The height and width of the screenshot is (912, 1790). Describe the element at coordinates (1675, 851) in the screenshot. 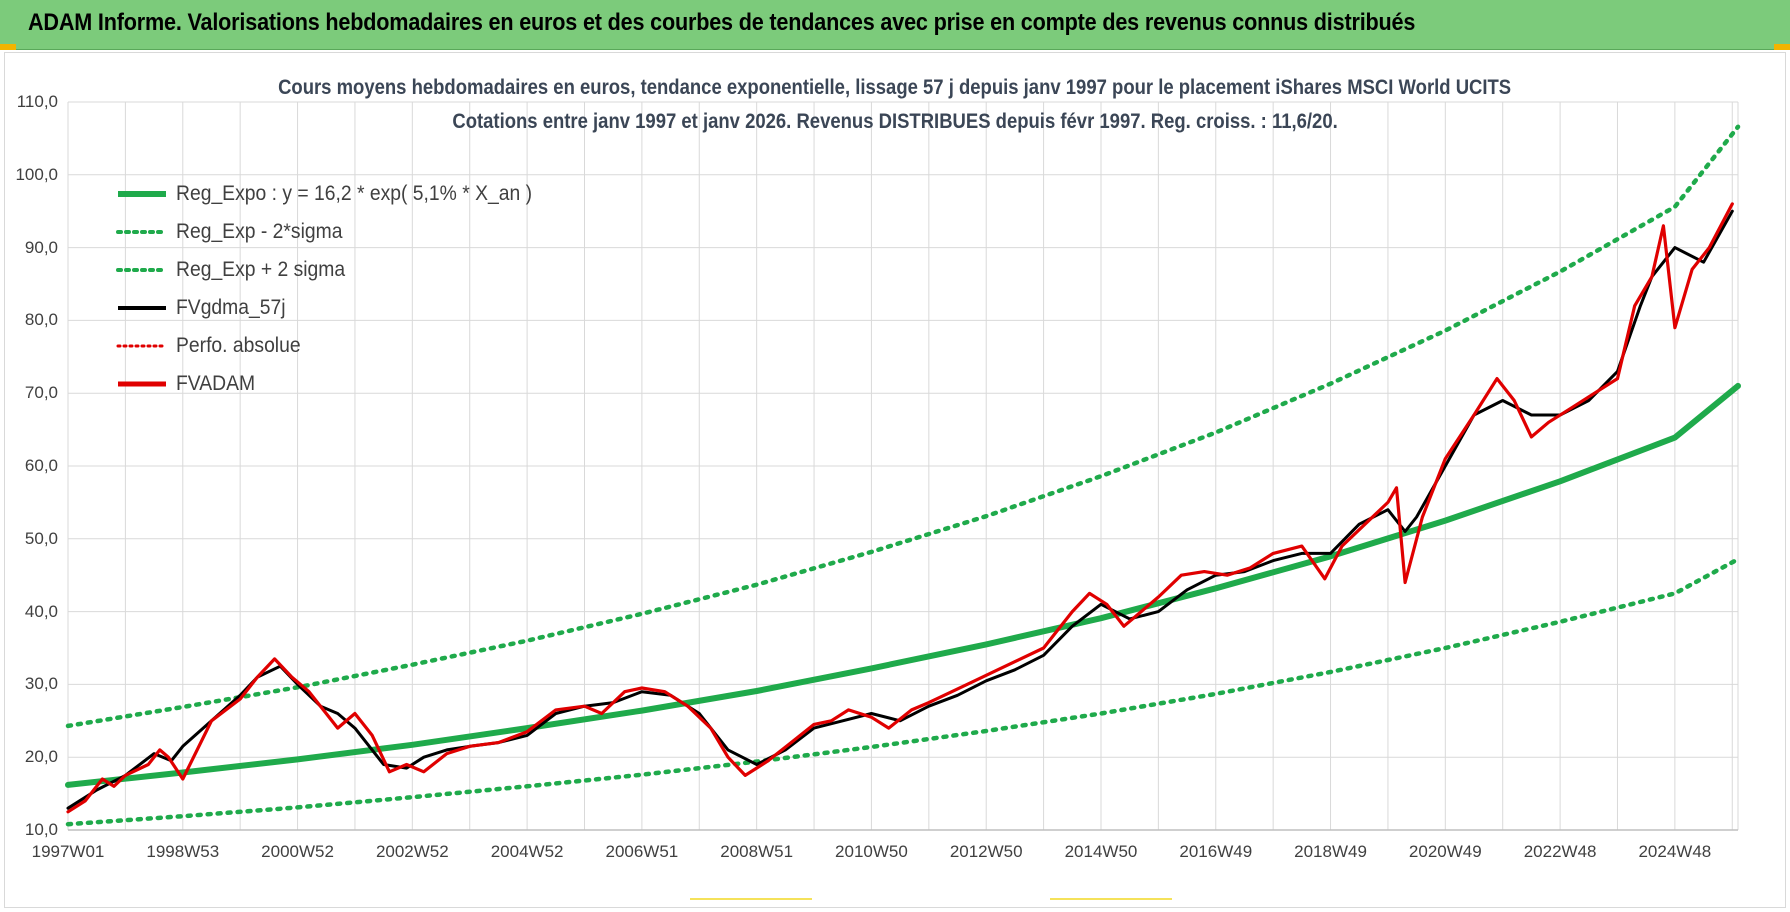

I see `x-tick-label: 2024W48` at that location.